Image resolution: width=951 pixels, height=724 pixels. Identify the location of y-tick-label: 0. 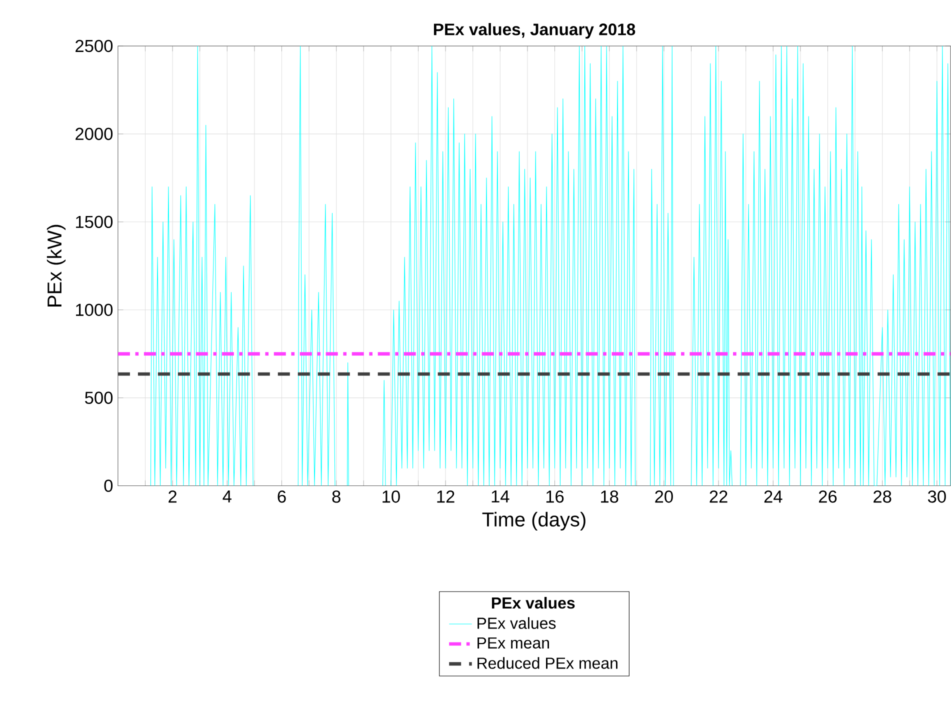
(108, 486).